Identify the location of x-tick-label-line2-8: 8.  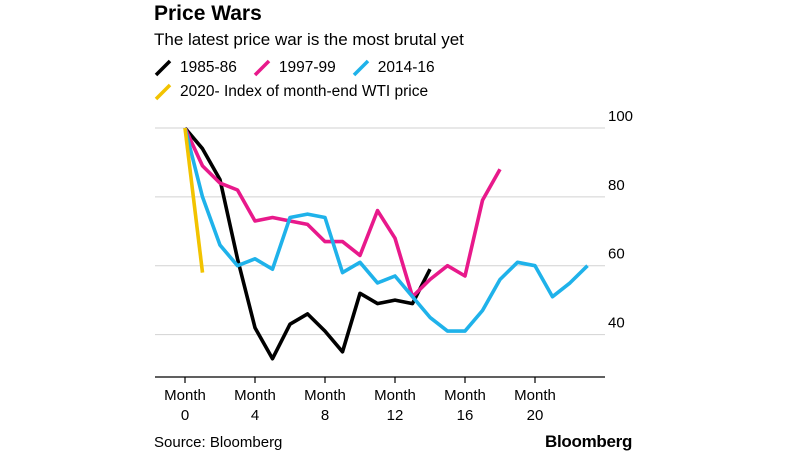
(325, 415).